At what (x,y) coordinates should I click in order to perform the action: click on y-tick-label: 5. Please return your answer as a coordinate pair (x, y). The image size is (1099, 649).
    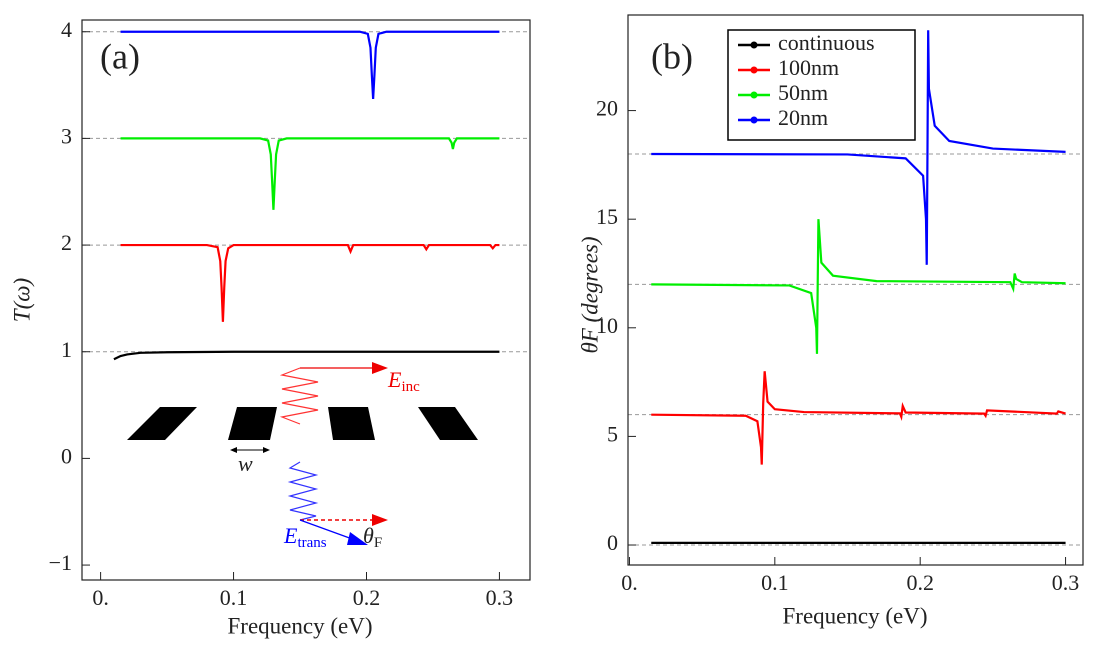
    Looking at the image, I should click on (612, 433).